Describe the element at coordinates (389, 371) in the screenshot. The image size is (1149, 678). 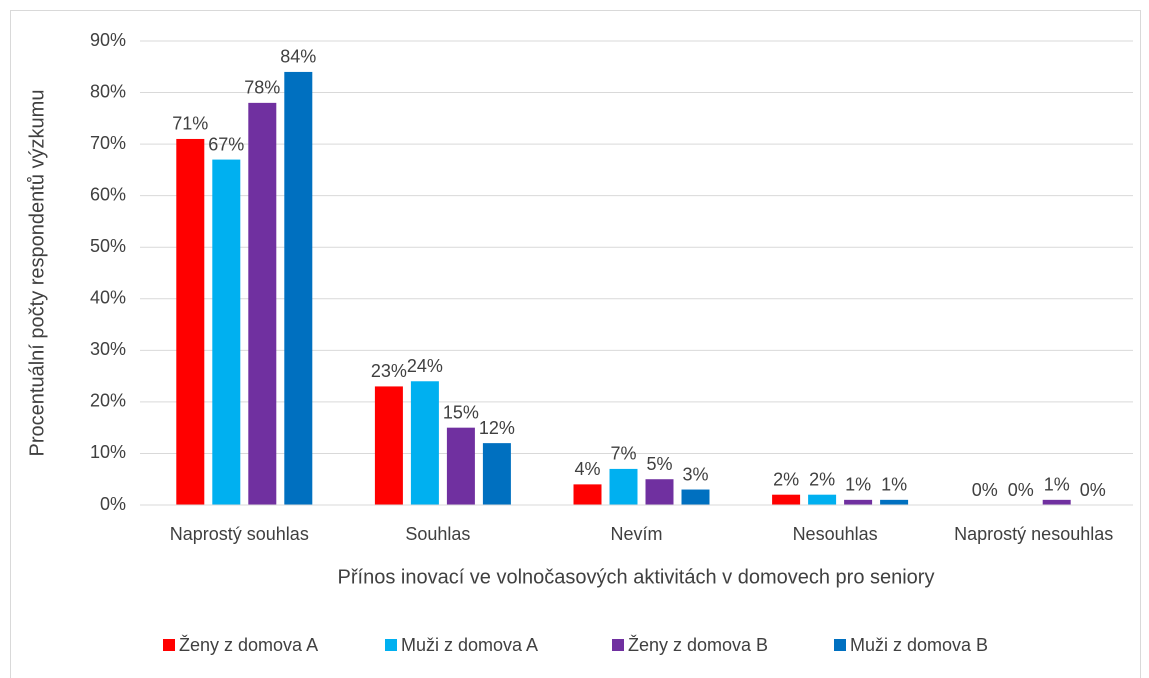
I see `data-label: 23%` at that location.